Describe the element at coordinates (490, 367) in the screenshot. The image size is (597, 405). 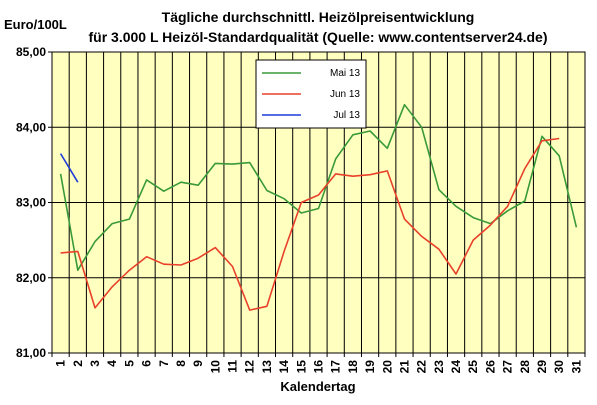
I see `x-tick-label: 26` at that location.